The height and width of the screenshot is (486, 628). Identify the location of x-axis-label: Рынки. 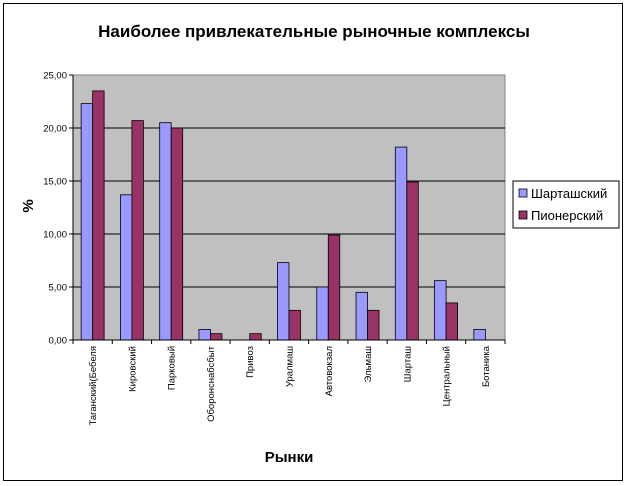
(289, 457).